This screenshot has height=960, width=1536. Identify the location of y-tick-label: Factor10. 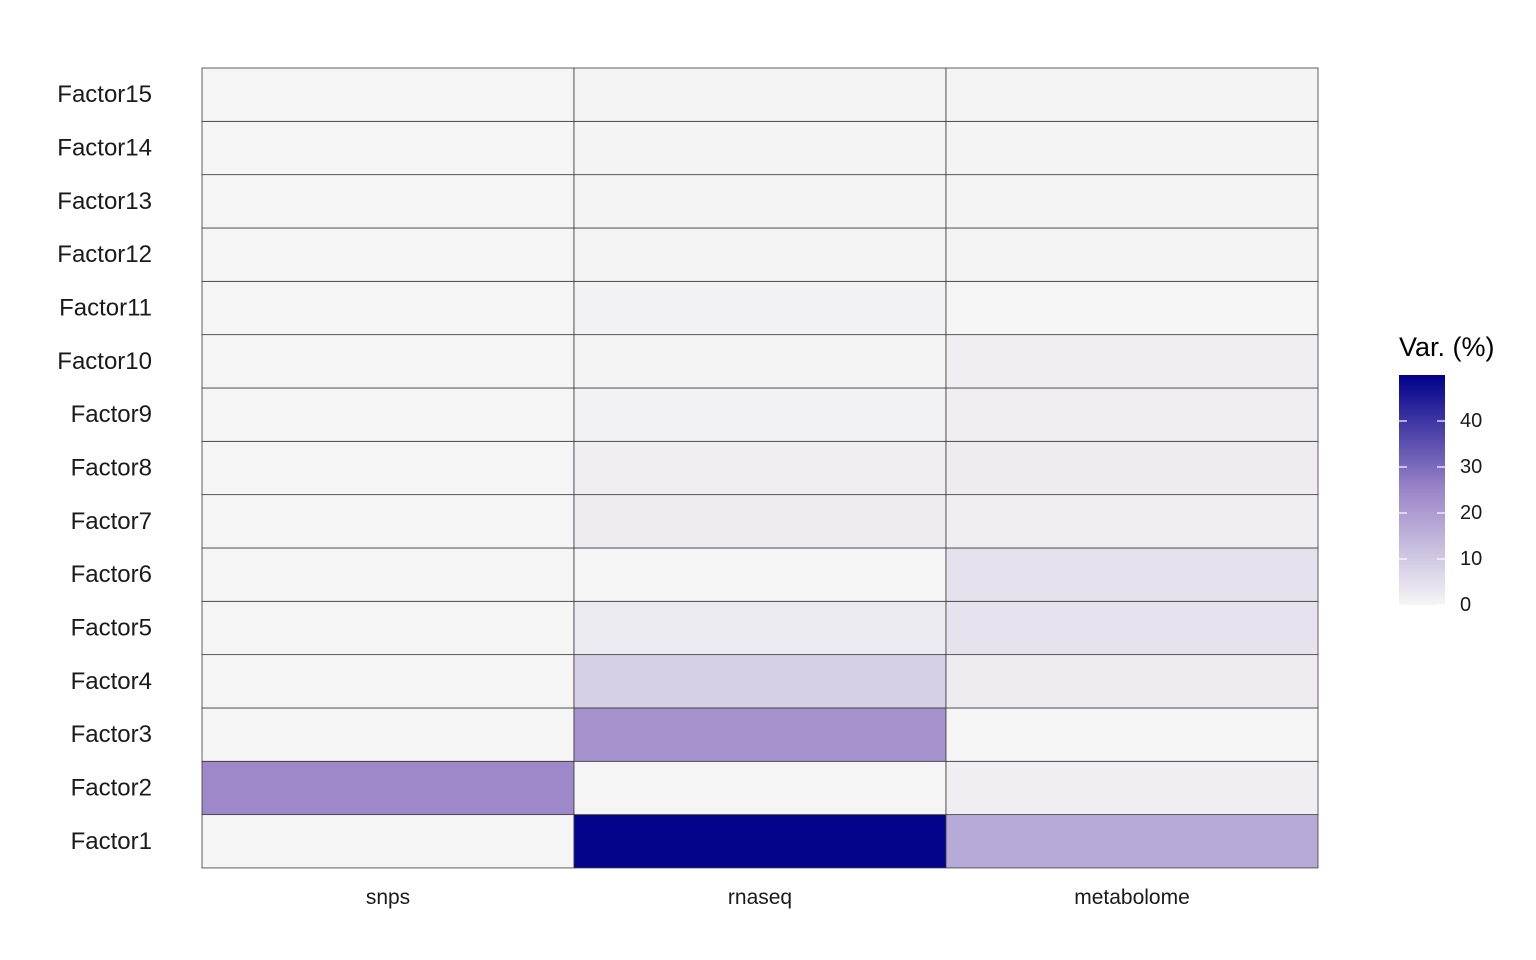
(104, 361).